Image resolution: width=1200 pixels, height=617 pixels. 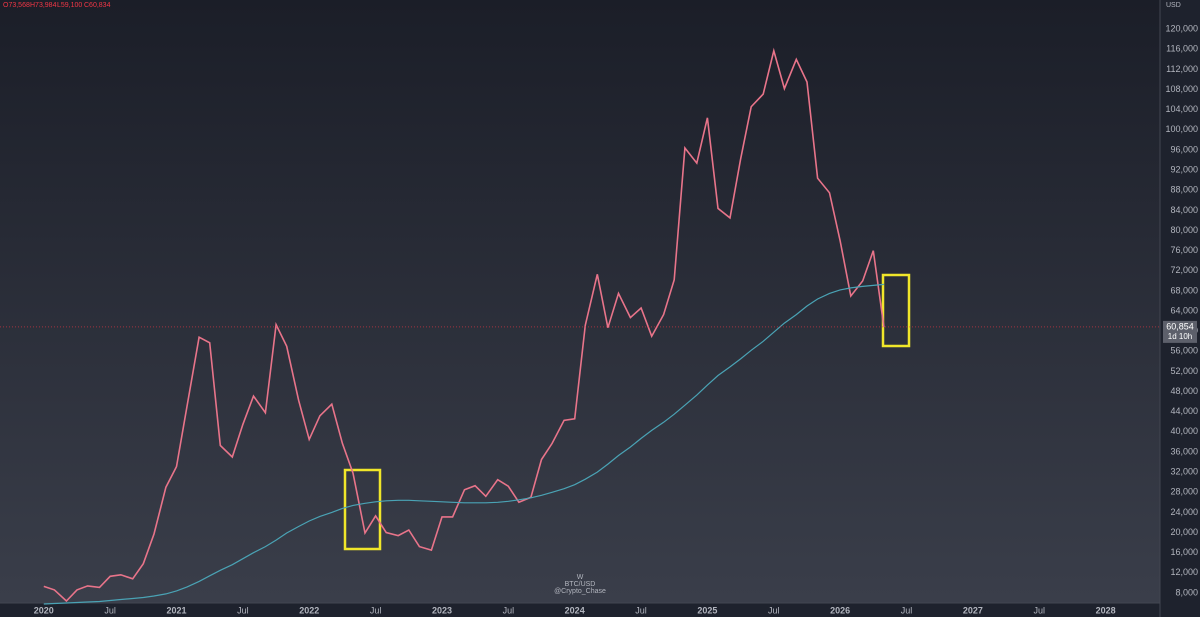 I want to click on y-tick-label: 32,000, so click(x=1184, y=472).